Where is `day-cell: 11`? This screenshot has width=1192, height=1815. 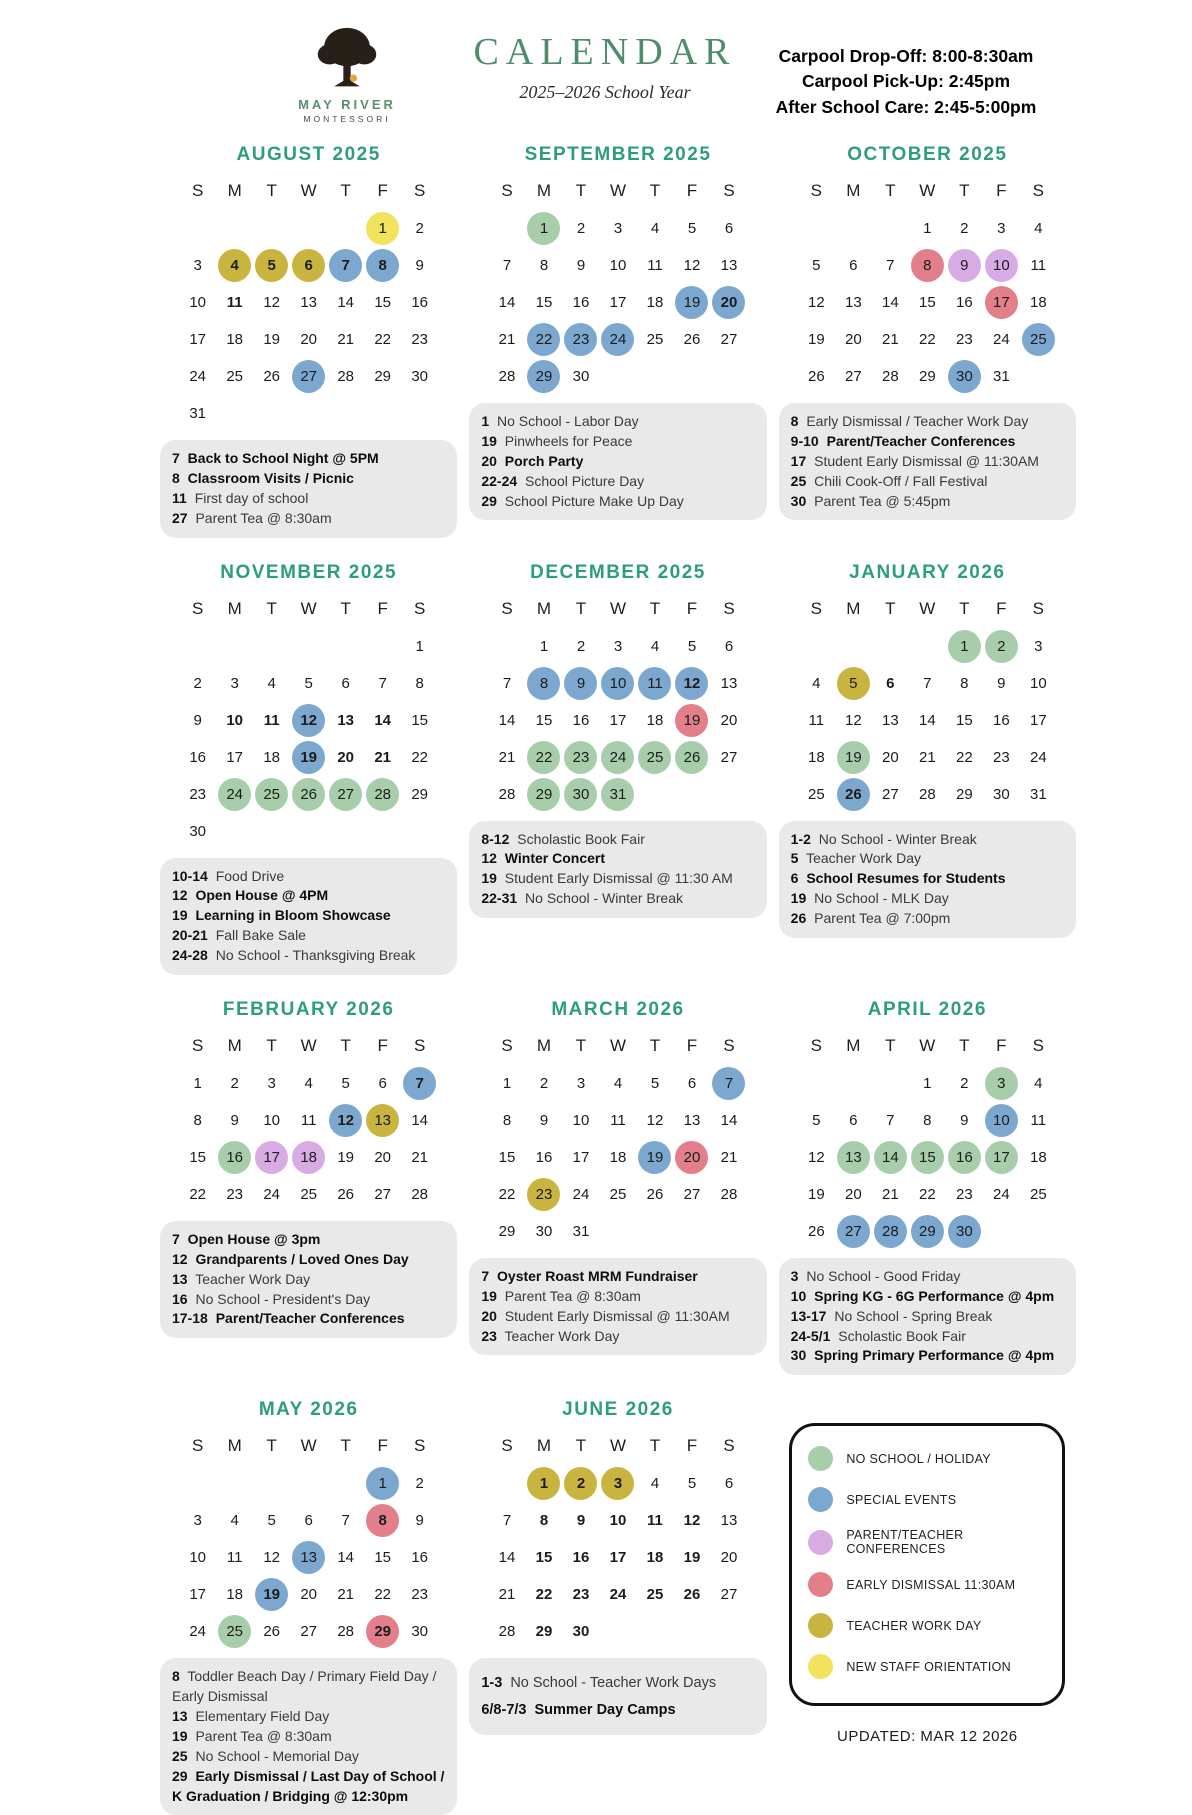 day-cell: 11 is located at coordinates (1038, 1120).